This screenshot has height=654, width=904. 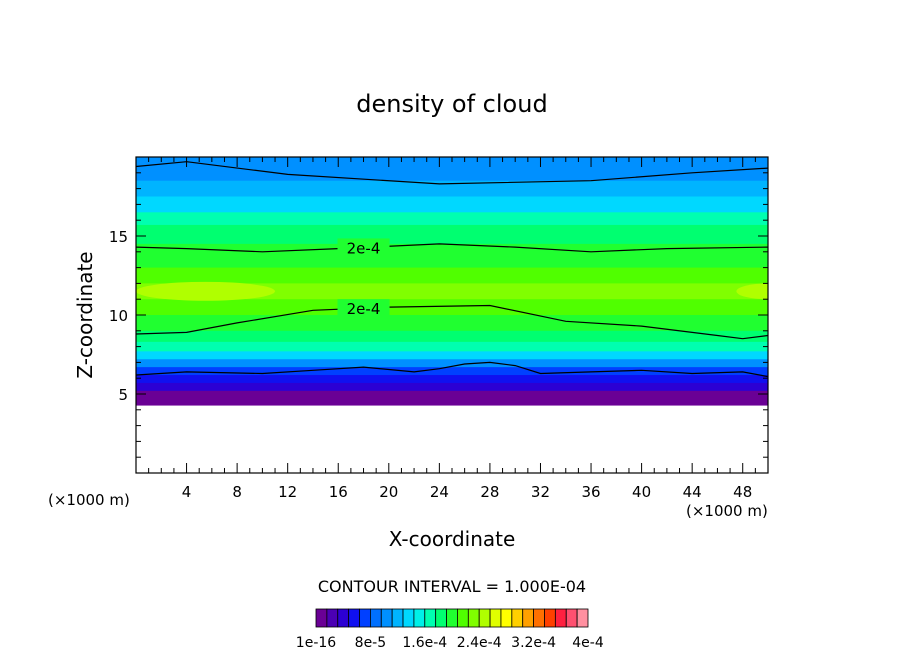 What do you see at coordinates (590, 492) in the screenshot?
I see `x-tick-label-8: 36` at bounding box center [590, 492].